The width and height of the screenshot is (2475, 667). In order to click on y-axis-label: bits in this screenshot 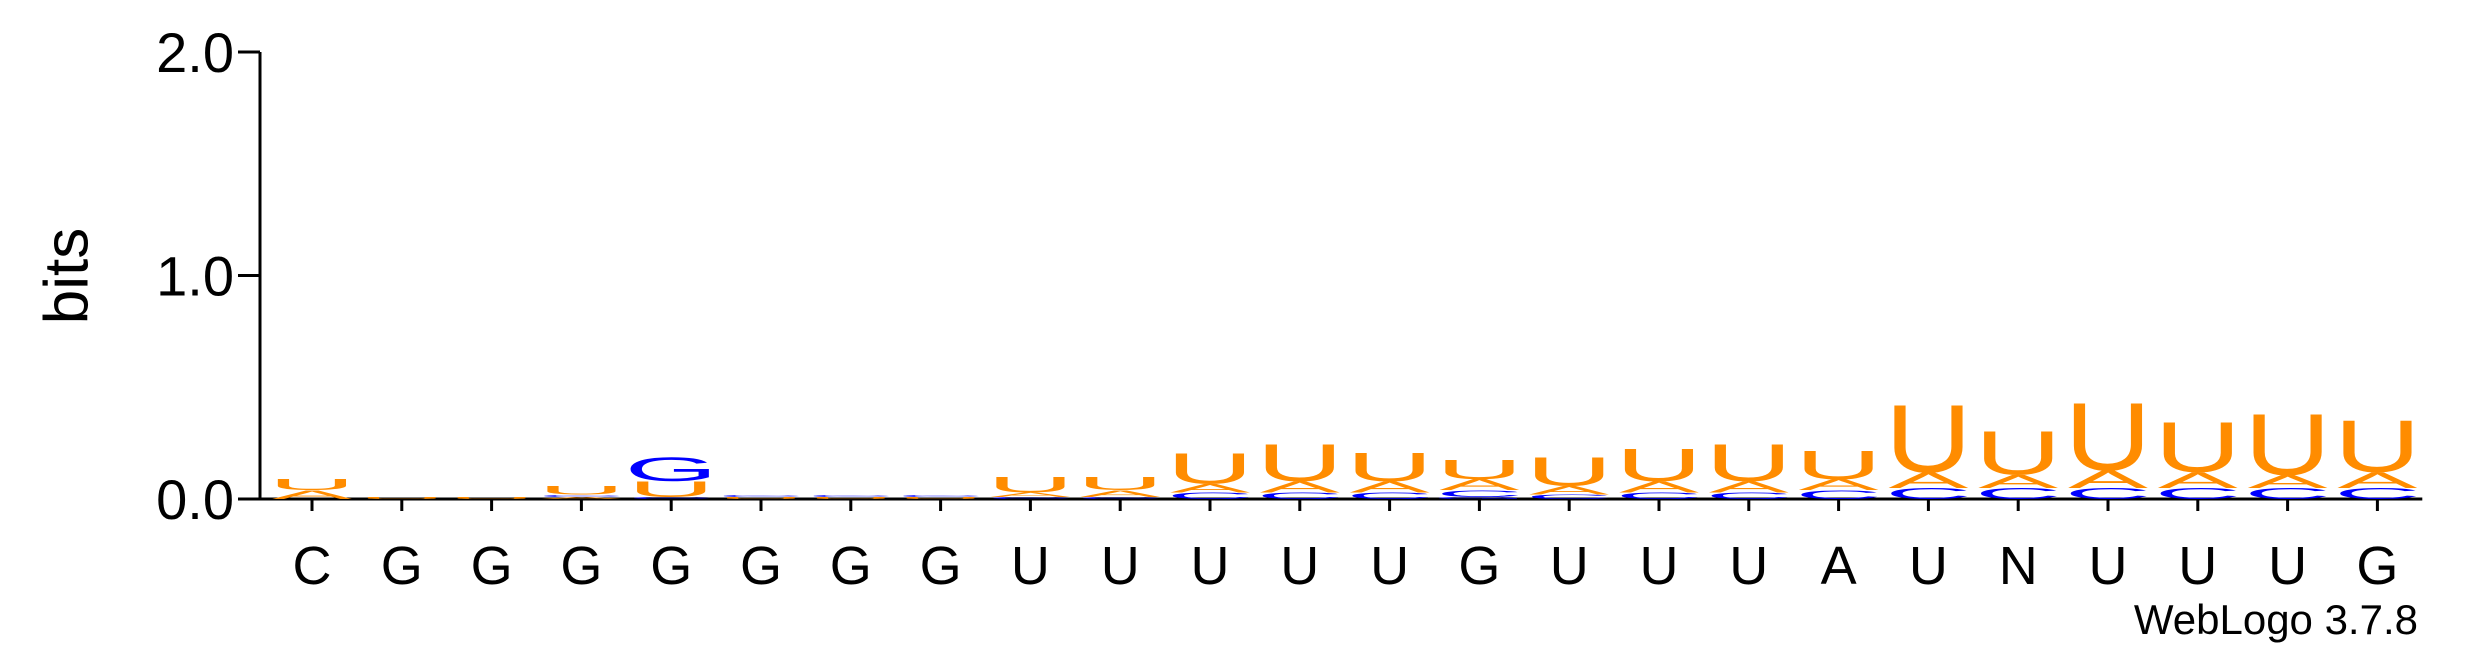, I will do `click(66, 276)`.